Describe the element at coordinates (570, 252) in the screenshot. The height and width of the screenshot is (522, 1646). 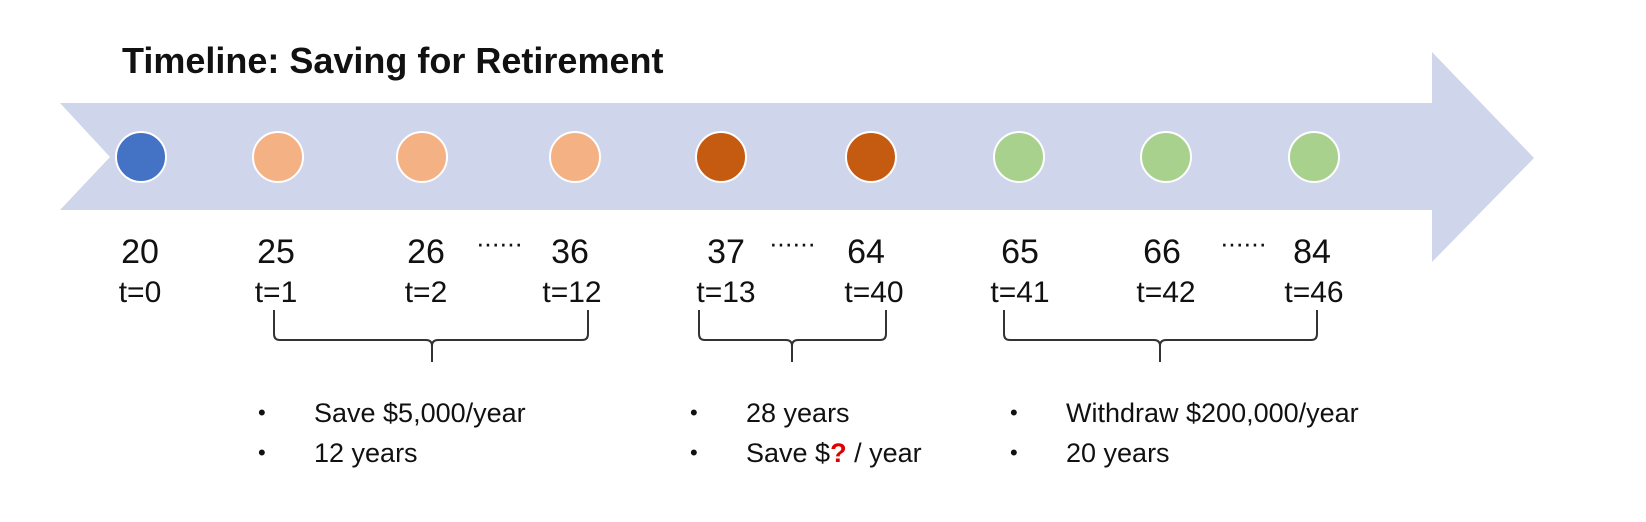
I see `age-label: 36` at that location.